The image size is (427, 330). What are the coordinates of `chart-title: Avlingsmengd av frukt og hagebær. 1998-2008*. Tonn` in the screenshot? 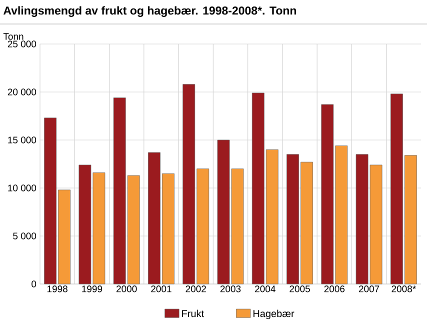 It's located at (149, 11).